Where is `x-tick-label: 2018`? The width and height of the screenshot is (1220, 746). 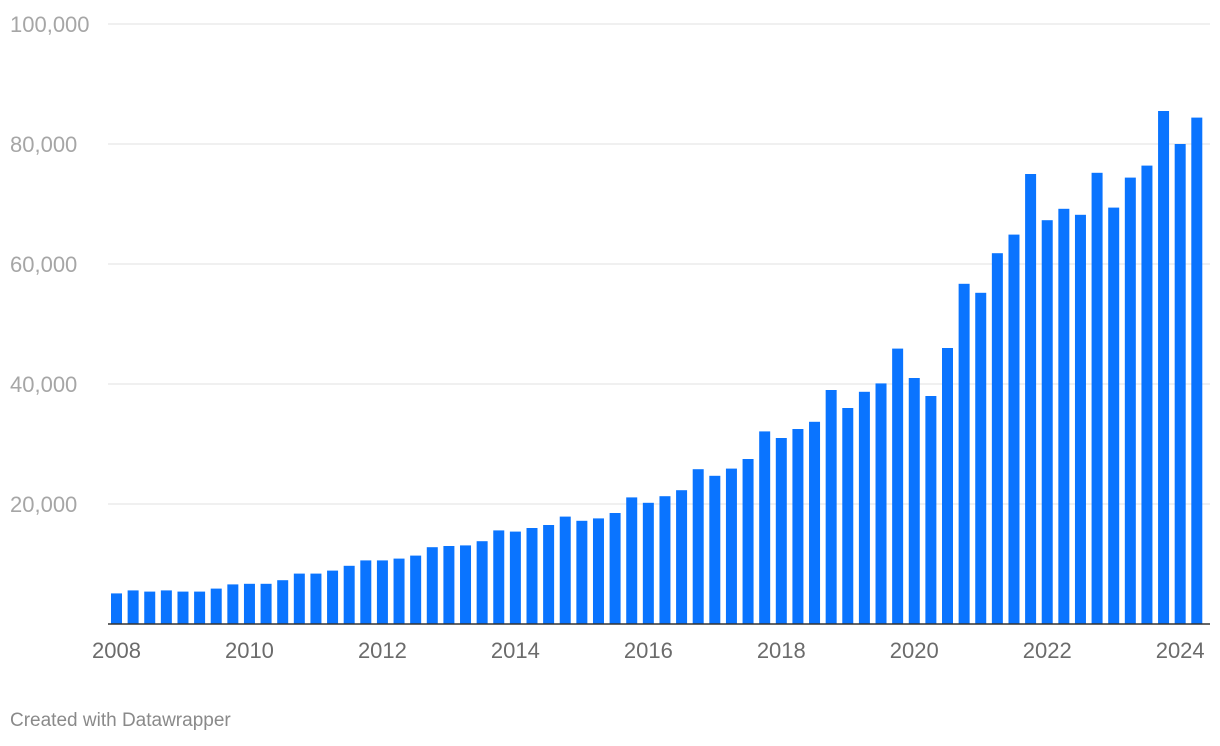
x-tick-label: 2018 is located at coordinates (781, 650).